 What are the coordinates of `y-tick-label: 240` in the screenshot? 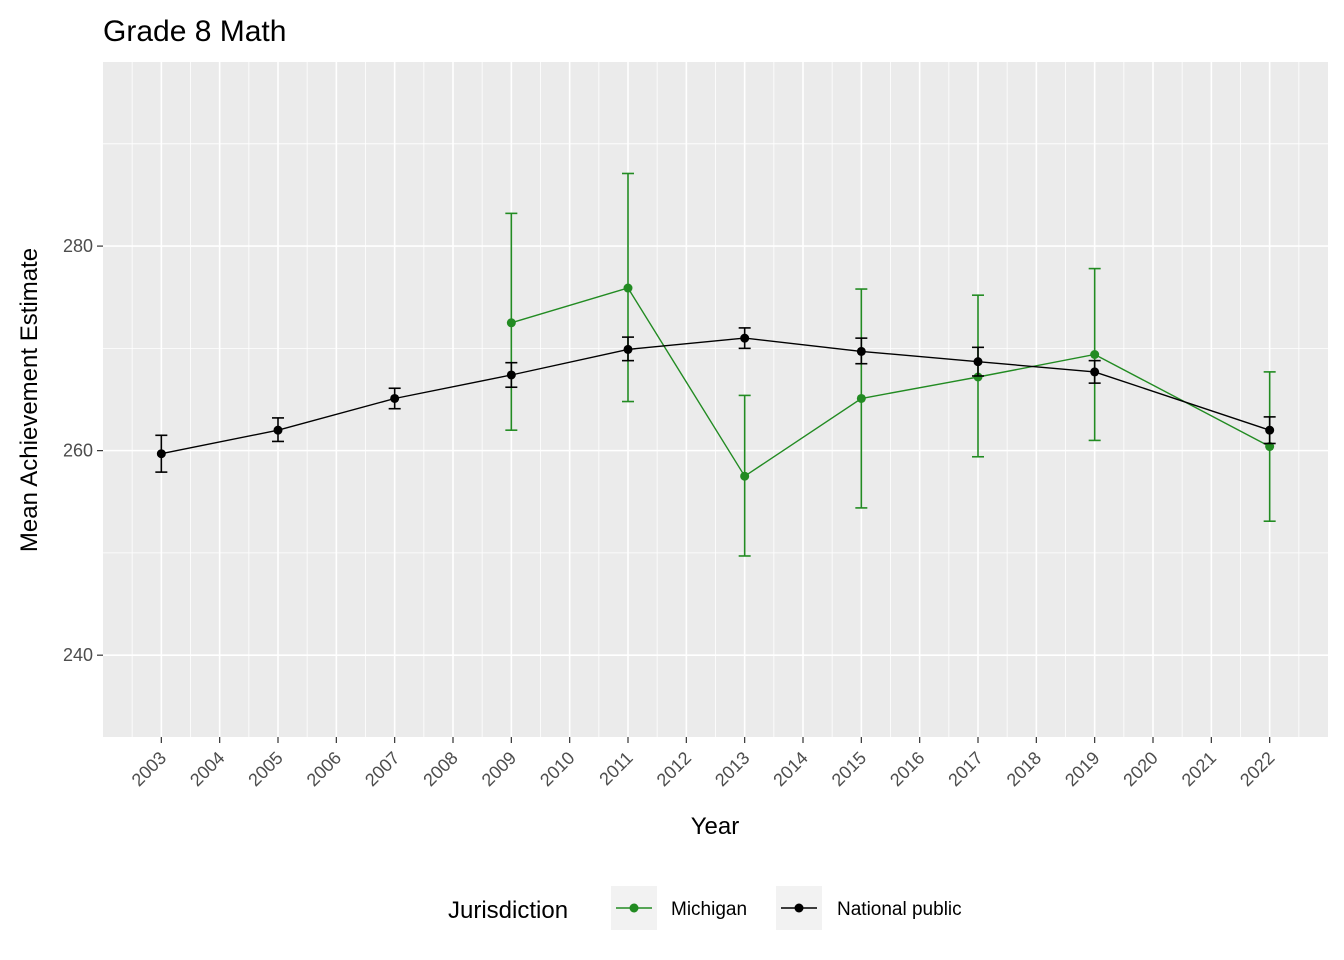 It's located at (78, 655).